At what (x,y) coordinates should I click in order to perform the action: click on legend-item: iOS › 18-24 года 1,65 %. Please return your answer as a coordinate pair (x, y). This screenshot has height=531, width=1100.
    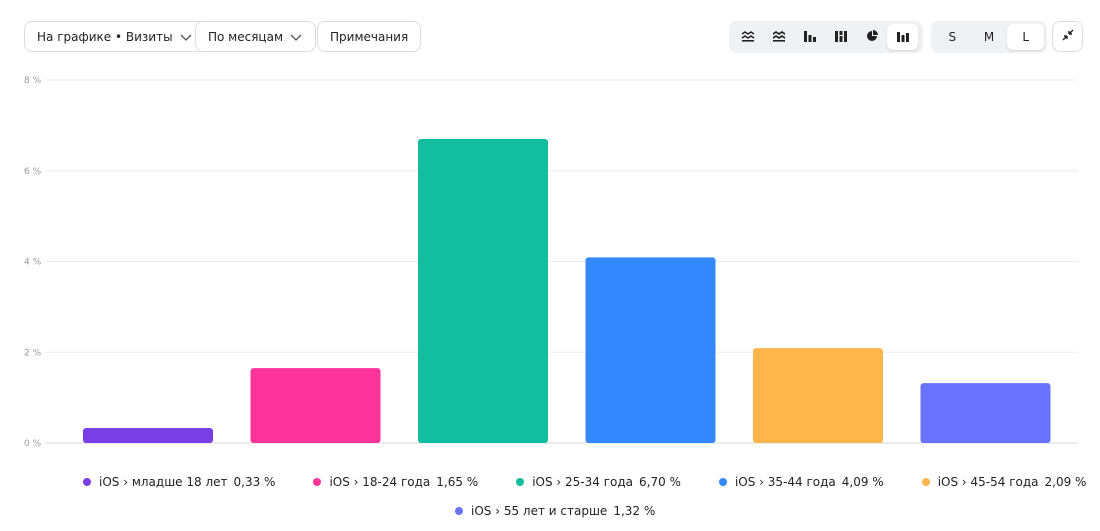
    Looking at the image, I should click on (395, 482).